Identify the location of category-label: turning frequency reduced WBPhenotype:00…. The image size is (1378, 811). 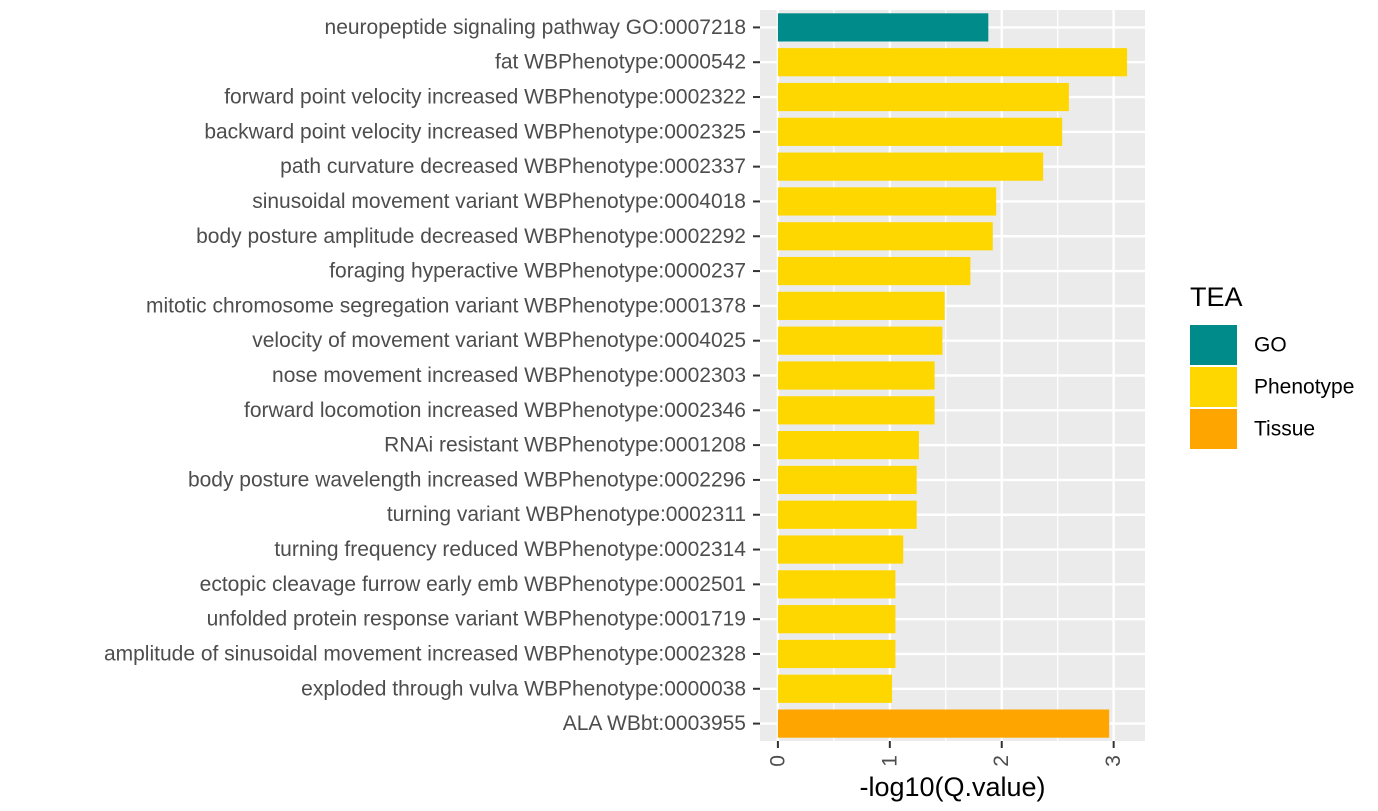
(510, 549).